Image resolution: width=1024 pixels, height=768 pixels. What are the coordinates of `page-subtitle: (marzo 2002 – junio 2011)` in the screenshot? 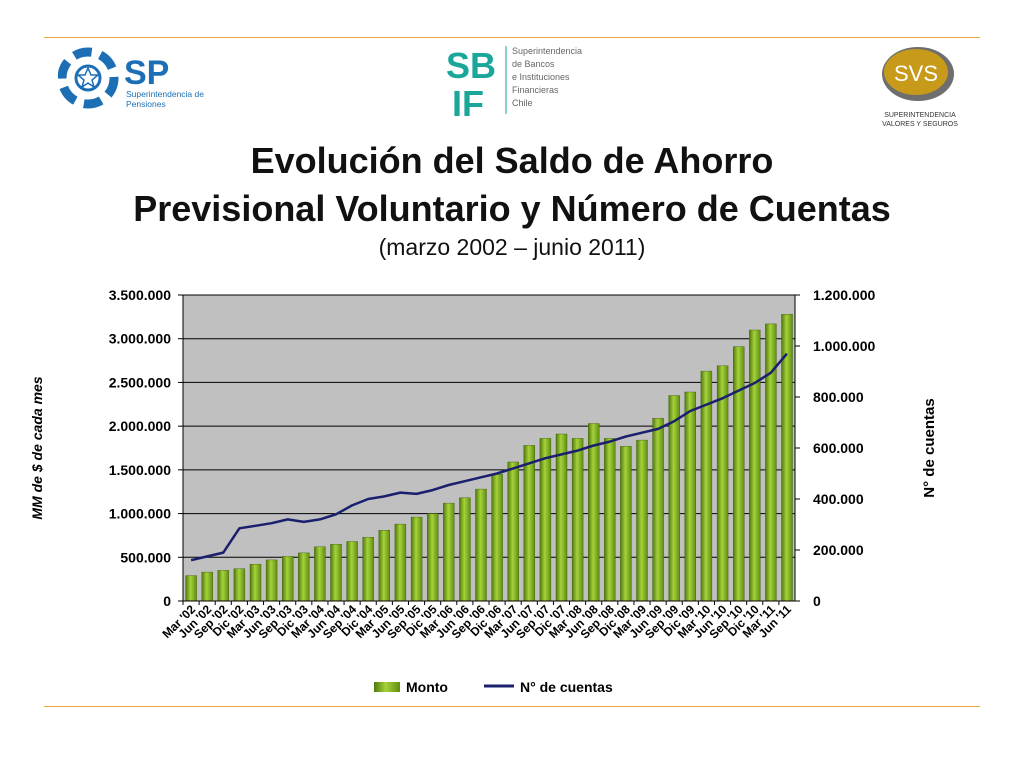 It's located at (512, 247).